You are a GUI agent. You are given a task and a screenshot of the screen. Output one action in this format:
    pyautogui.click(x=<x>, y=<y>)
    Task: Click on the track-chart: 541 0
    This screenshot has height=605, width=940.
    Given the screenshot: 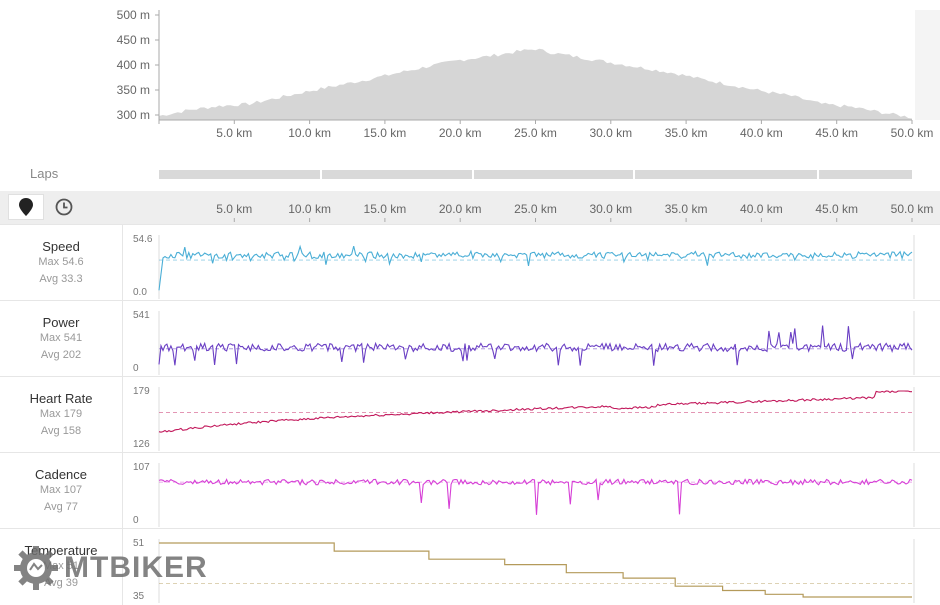 What is the action you would take?
    pyautogui.click(x=524, y=342)
    